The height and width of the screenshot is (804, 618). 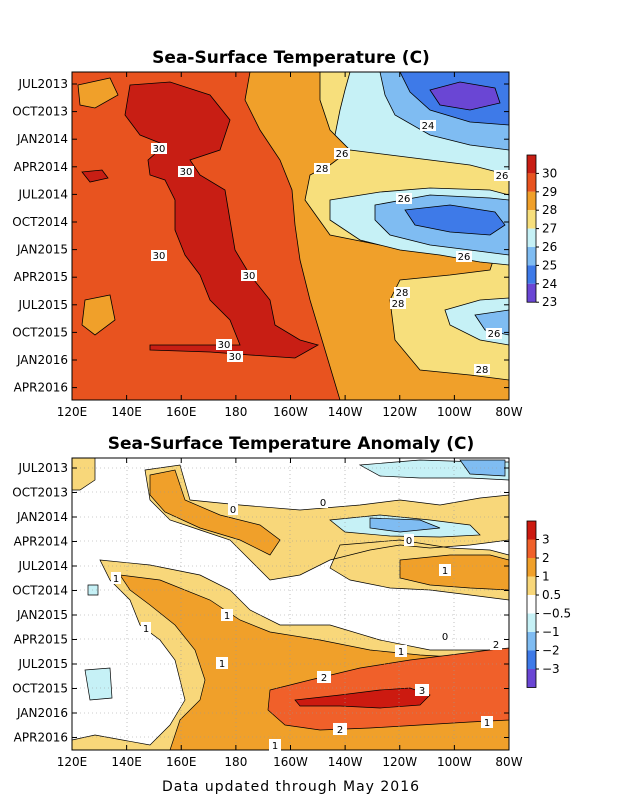 I want to click on anomaly-x-tick-label: 80W, so click(x=508, y=762).